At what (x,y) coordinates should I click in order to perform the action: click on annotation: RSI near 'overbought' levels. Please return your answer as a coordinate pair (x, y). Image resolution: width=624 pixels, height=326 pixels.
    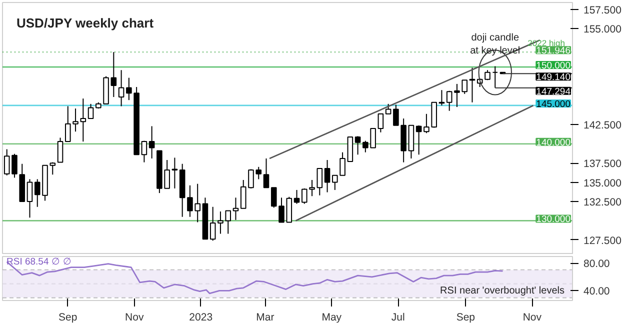
    Looking at the image, I should click on (502, 291).